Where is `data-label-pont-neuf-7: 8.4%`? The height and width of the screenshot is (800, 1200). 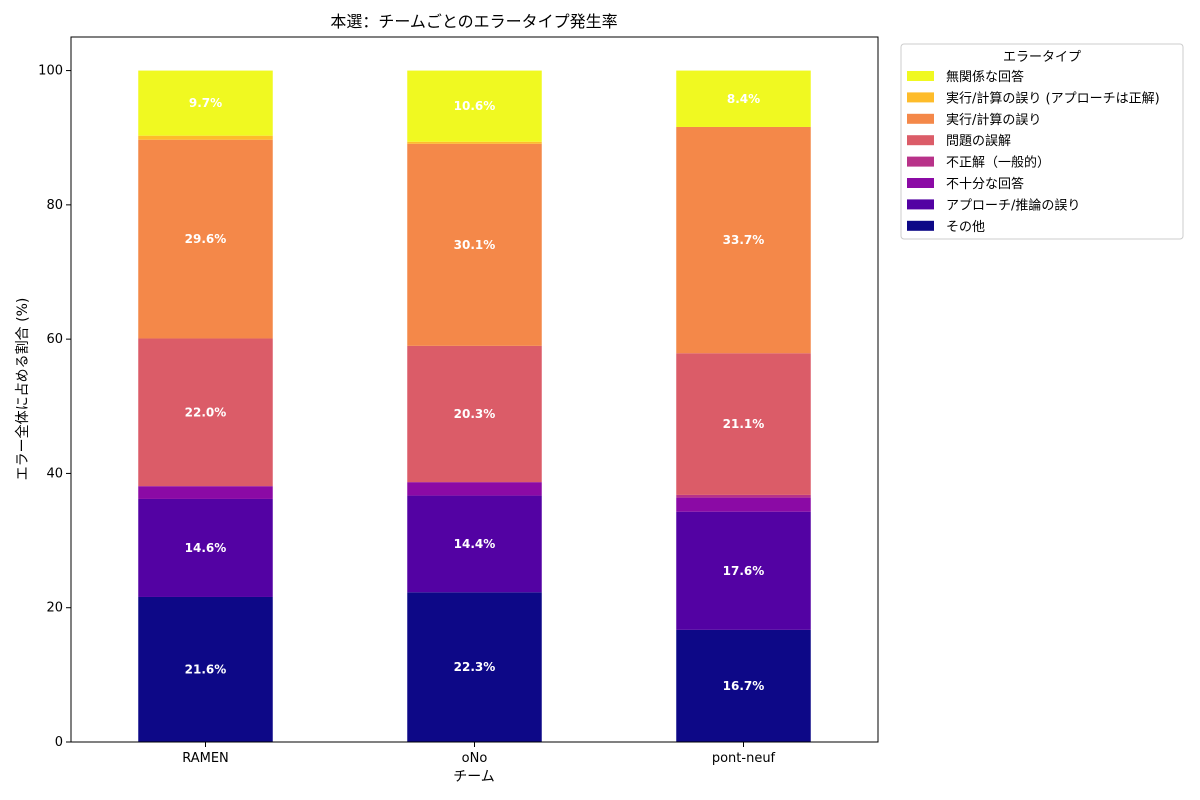
data-label-pont-neuf-7: 8.4% is located at coordinates (743, 99).